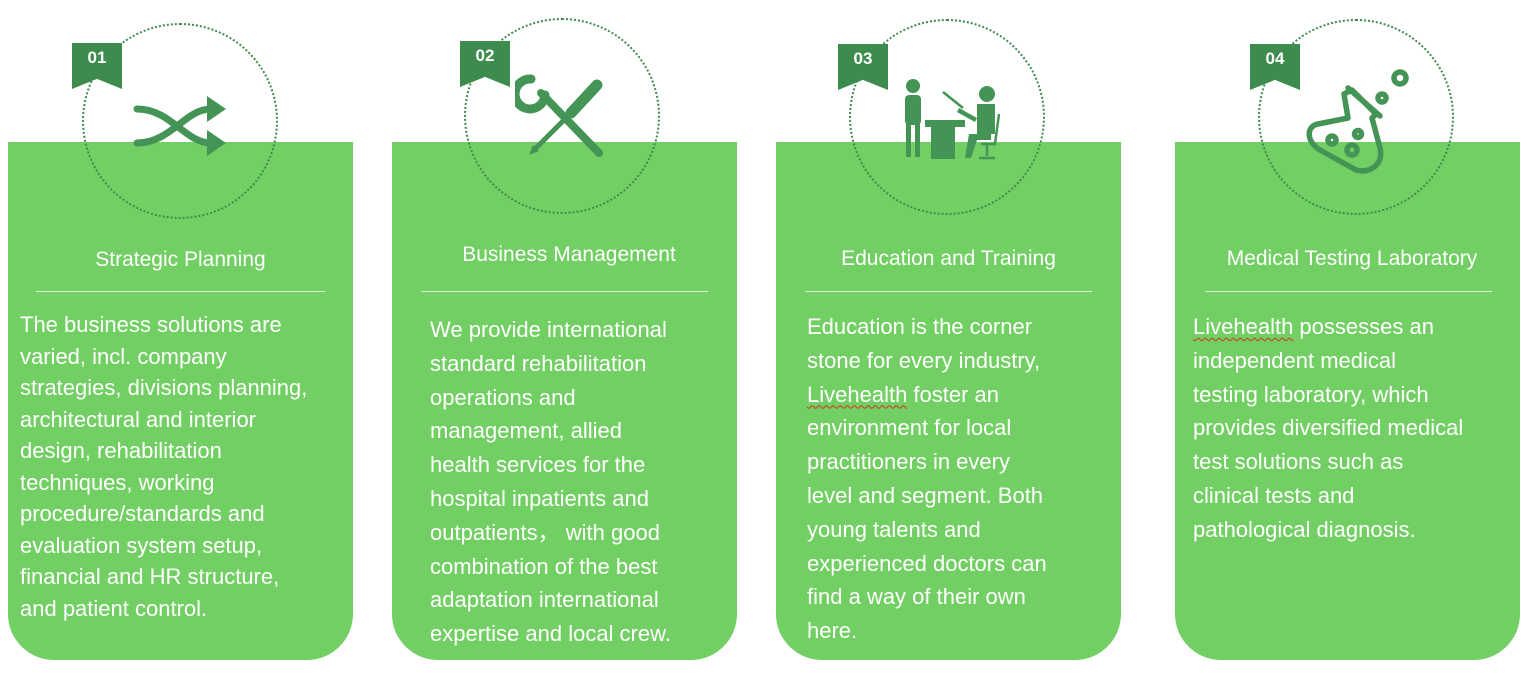  I want to click on text-line: management, allied, so click(526, 431).